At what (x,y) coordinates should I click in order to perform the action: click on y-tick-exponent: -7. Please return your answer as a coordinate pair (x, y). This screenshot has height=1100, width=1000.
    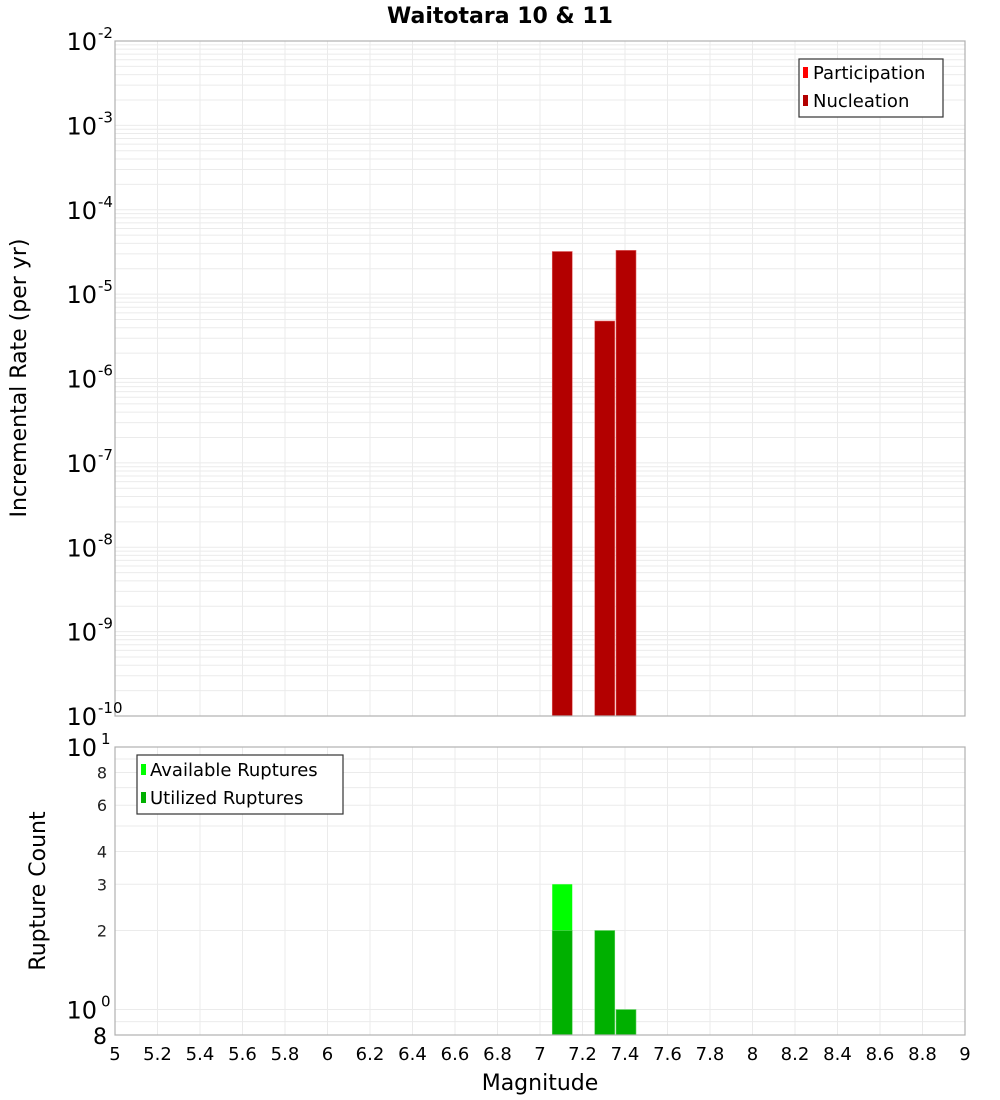
    Looking at the image, I should click on (105, 455).